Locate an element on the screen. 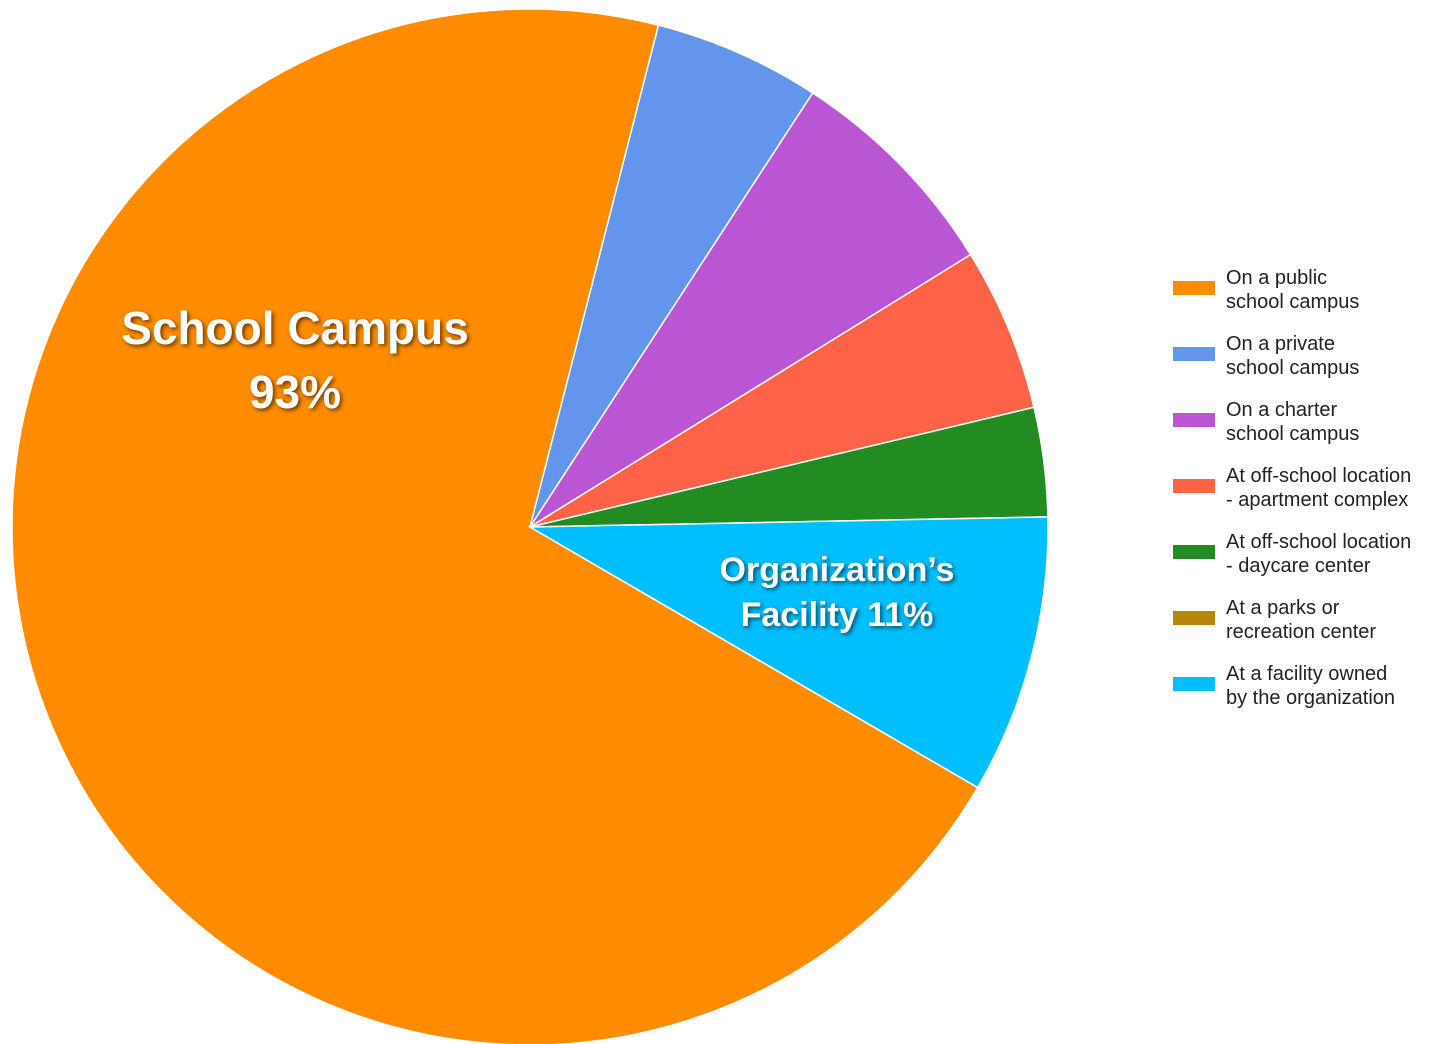  legend-label: At off-school location - daycare center is located at coordinates (1319, 554).